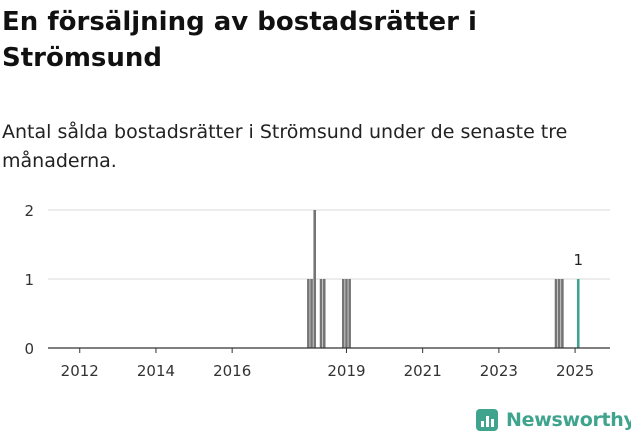 This screenshot has width=631, height=439. What do you see at coordinates (578, 313) in the screenshot?
I see `bar-highlight` at bounding box center [578, 313].